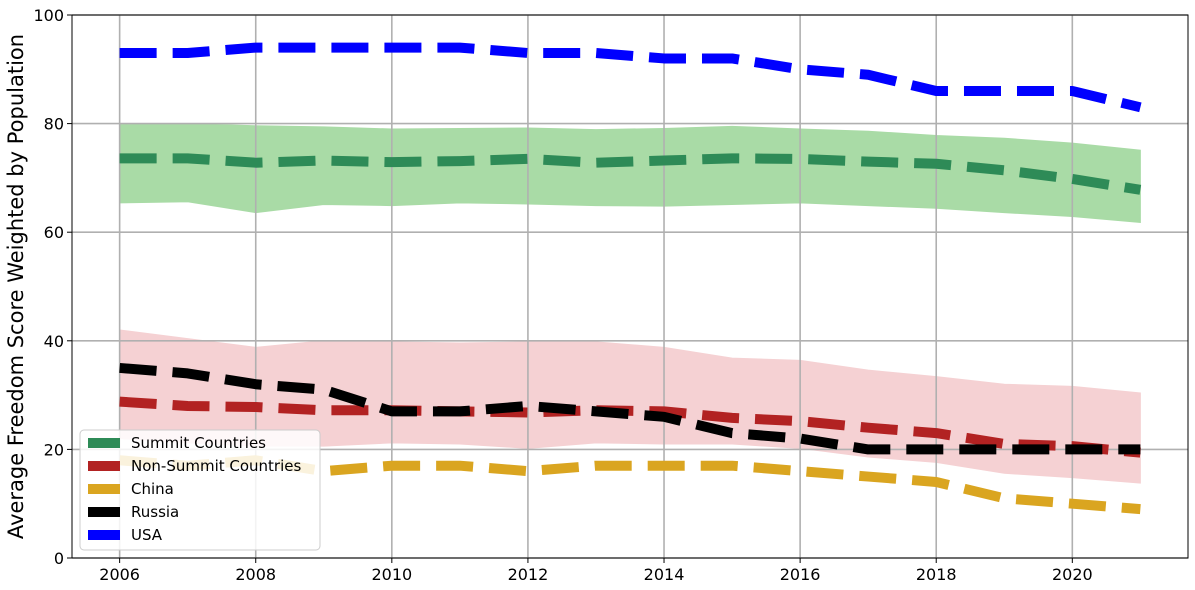 Image resolution: width=1195 pixels, height=590 pixels. Describe the element at coordinates (155, 512) in the screenshot. I see `legend-label: Russia` at that location.